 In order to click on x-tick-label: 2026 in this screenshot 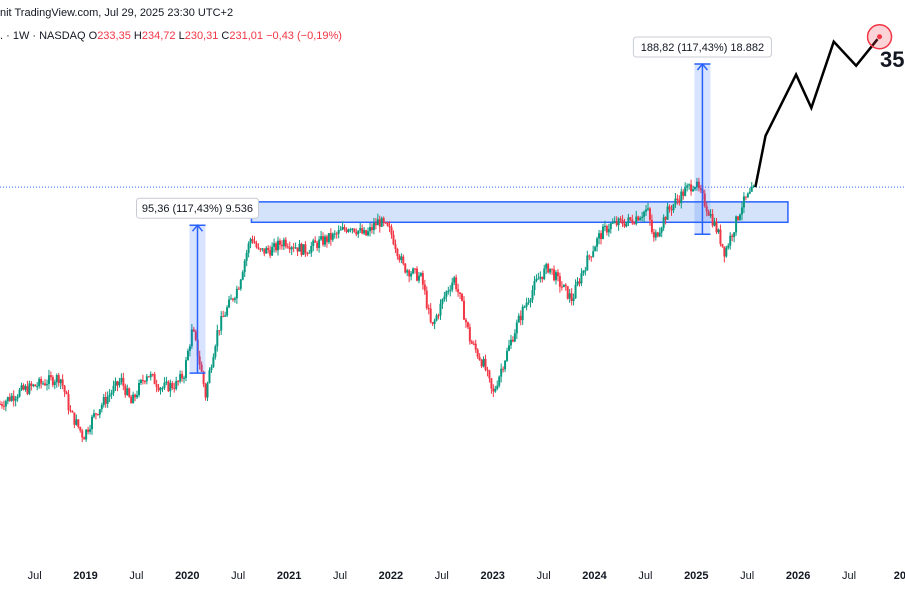, I will do `click(798, 576)`.